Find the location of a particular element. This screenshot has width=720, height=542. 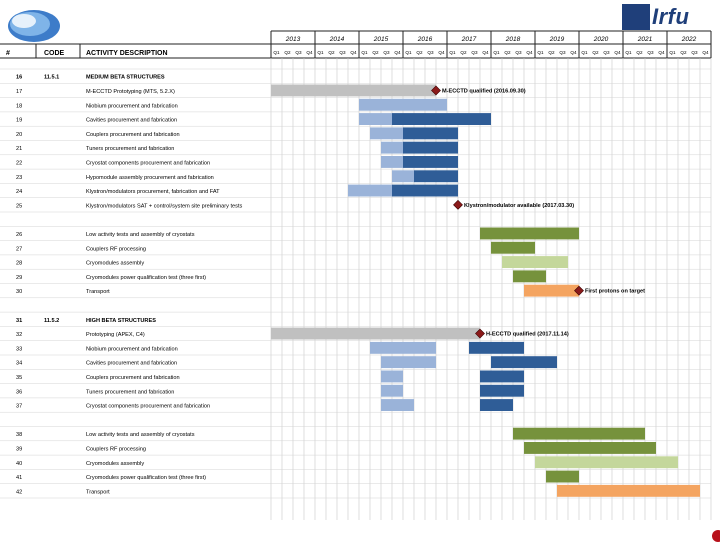

row-id: 39 is located at coordinates (19, 450).